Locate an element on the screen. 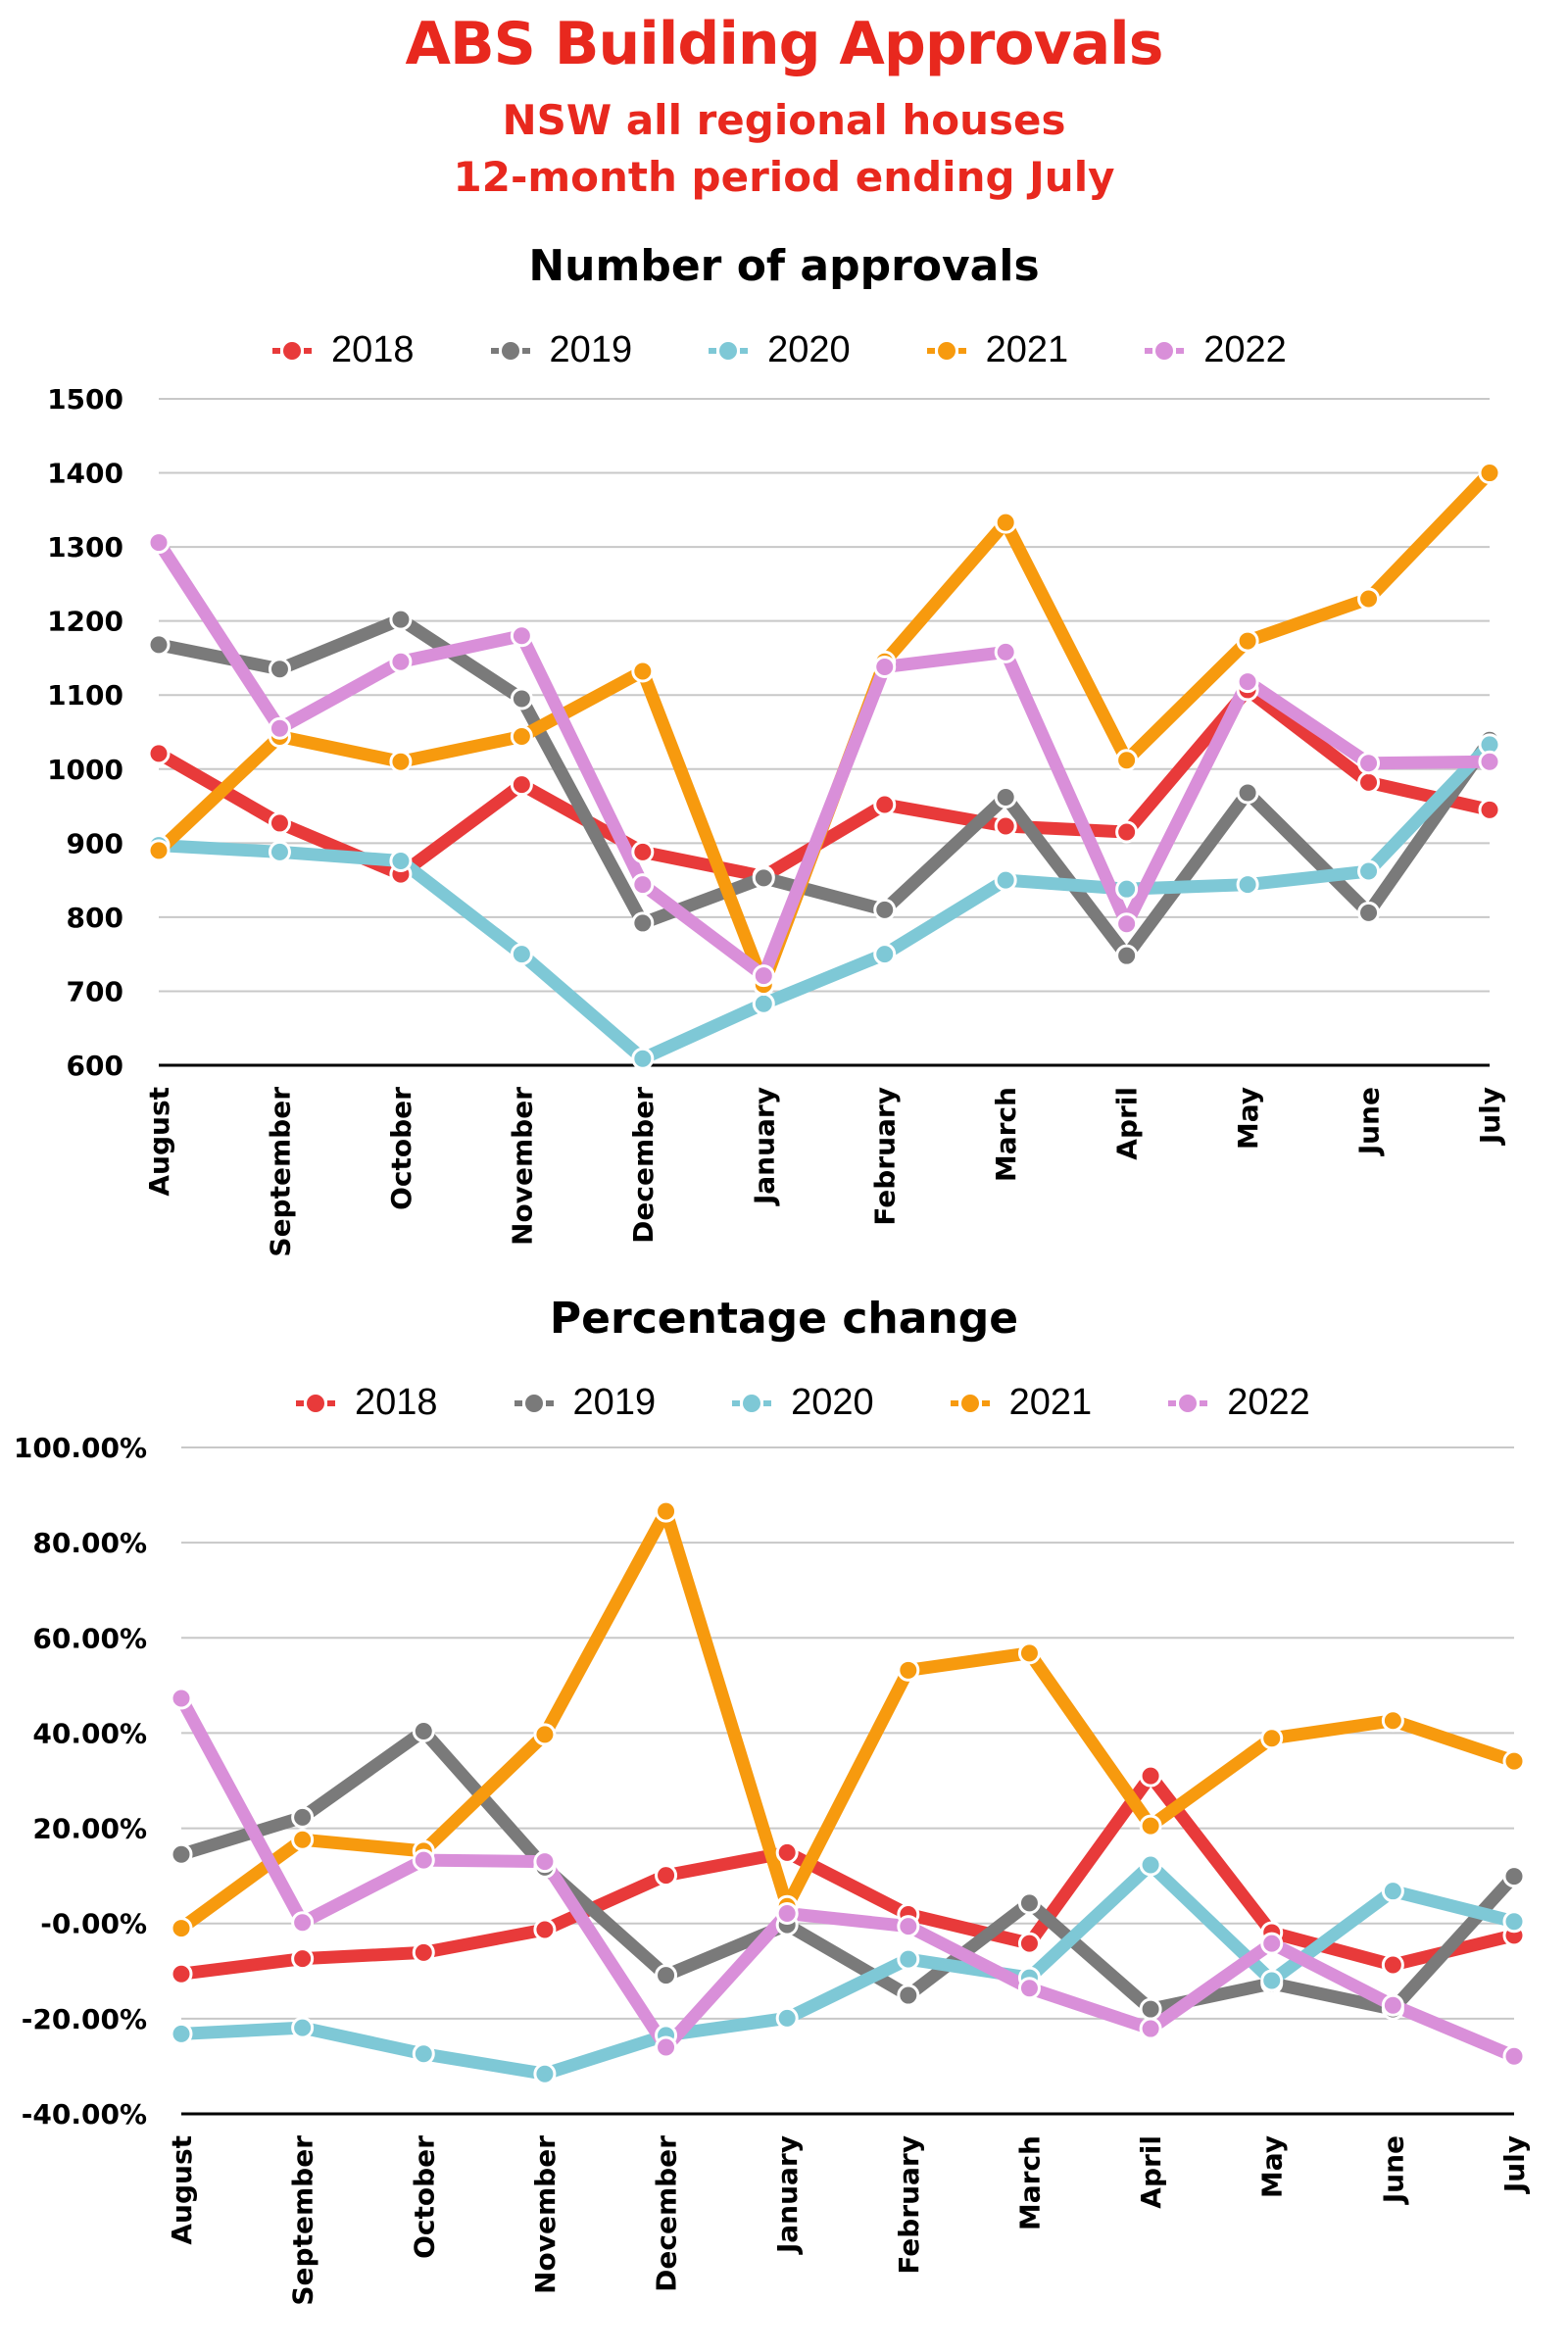  legend-item-2020: 2020 is located at coordinates (803, 1403).